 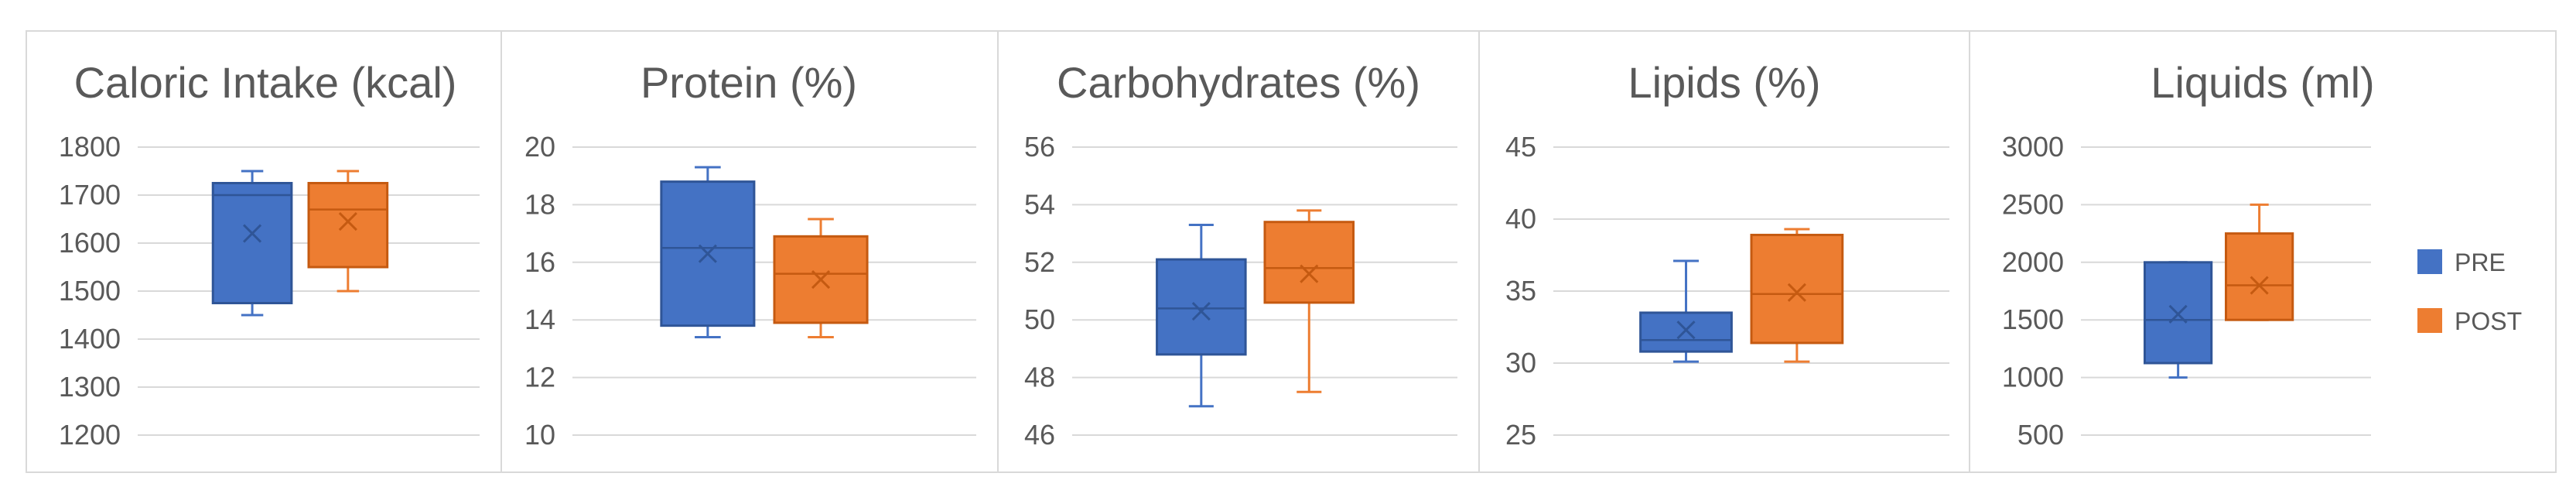 What do you see at coordinates (1039, 319) in the screenshot?
I see `y-tick-label: 50` at bounding box center [1039, 319].